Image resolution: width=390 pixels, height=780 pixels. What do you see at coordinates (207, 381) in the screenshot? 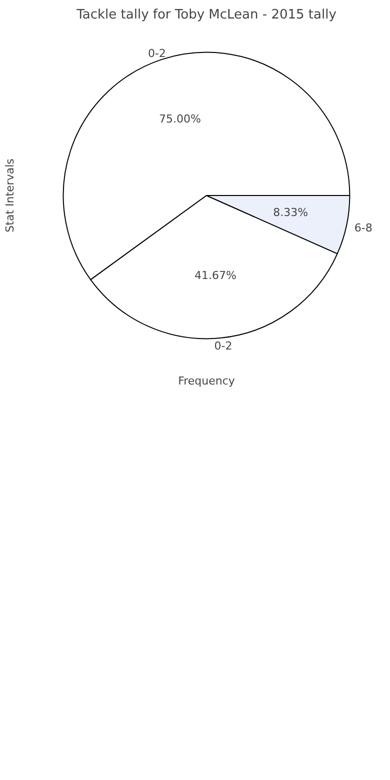
I see `text: Frequency` at bounding box center [207, 381].